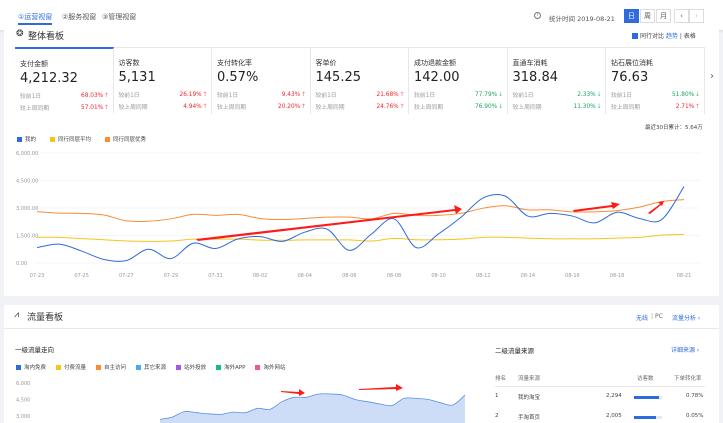  Describe the element at coordinates (663, 16) in the screenshot. I see `period-month-button: 月` at that location.